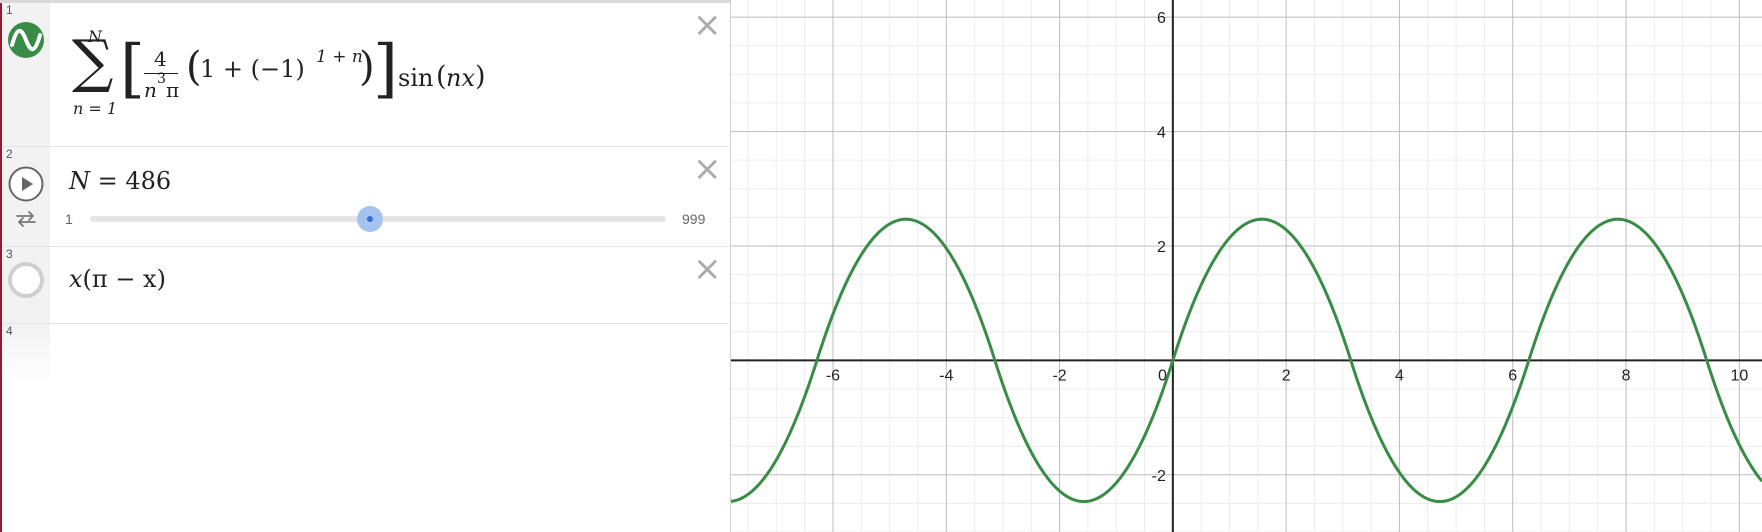 The image size is (1762, 532). I want to click on left-paren: (, so click(194, 67).